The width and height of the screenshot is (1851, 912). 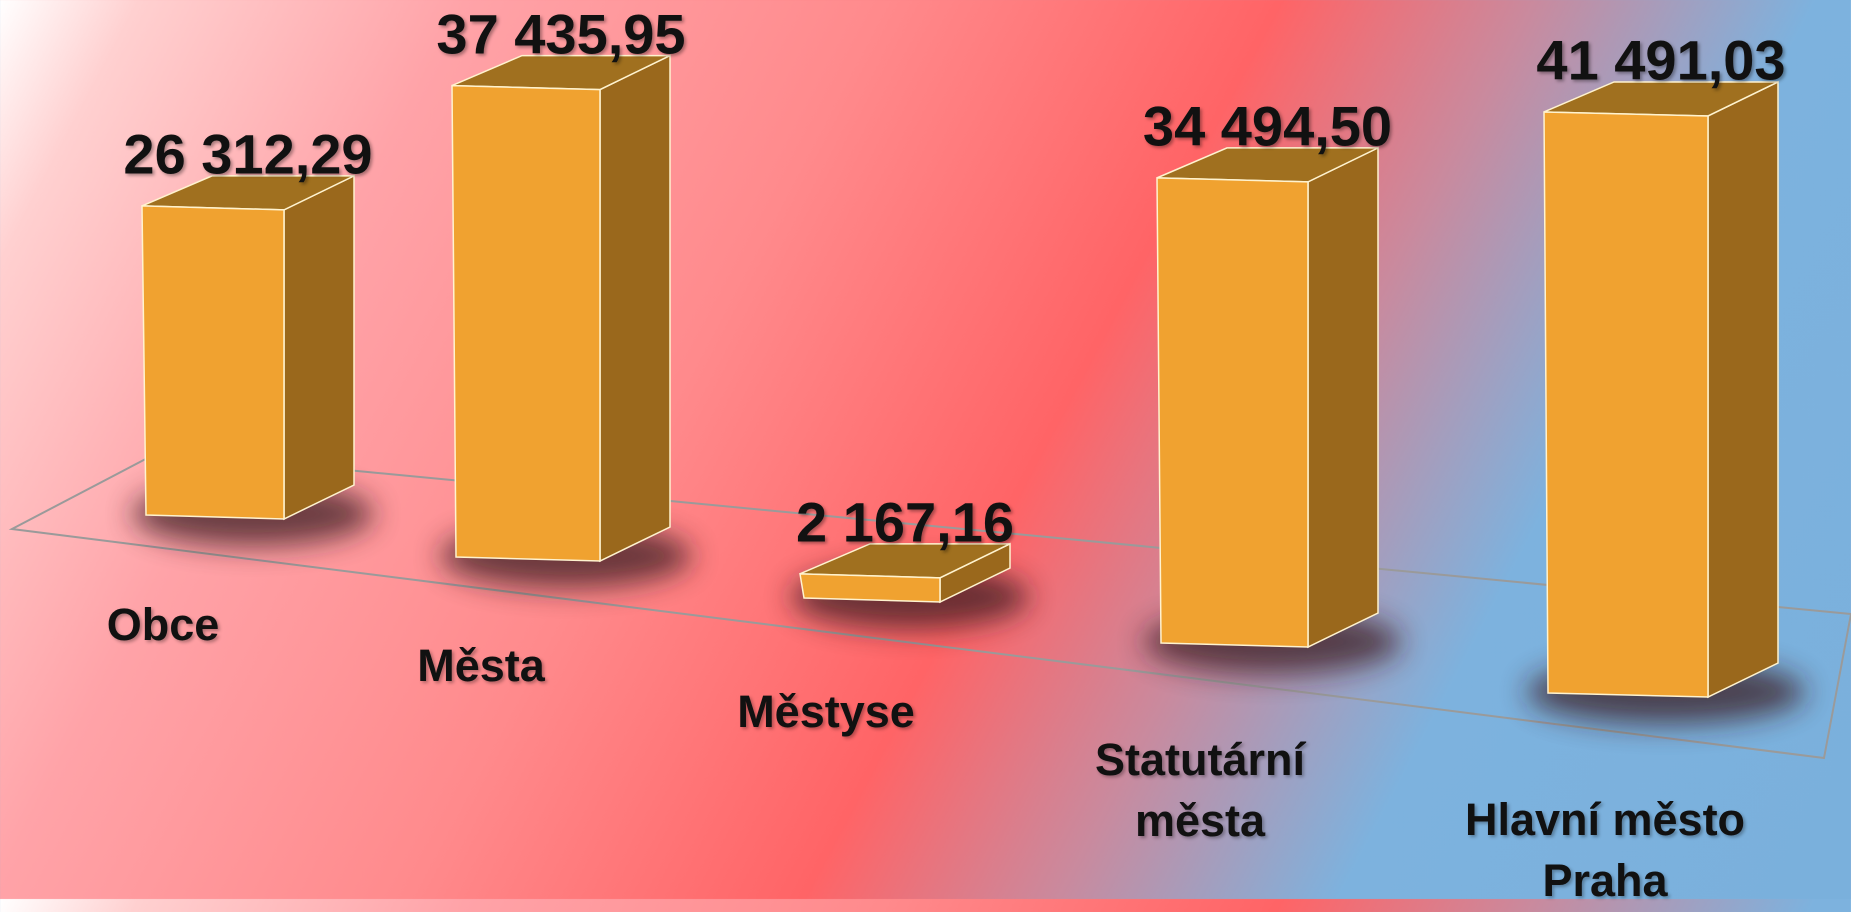 I want to click on value-label: 34 494,50, so click(x=1267, y=126).